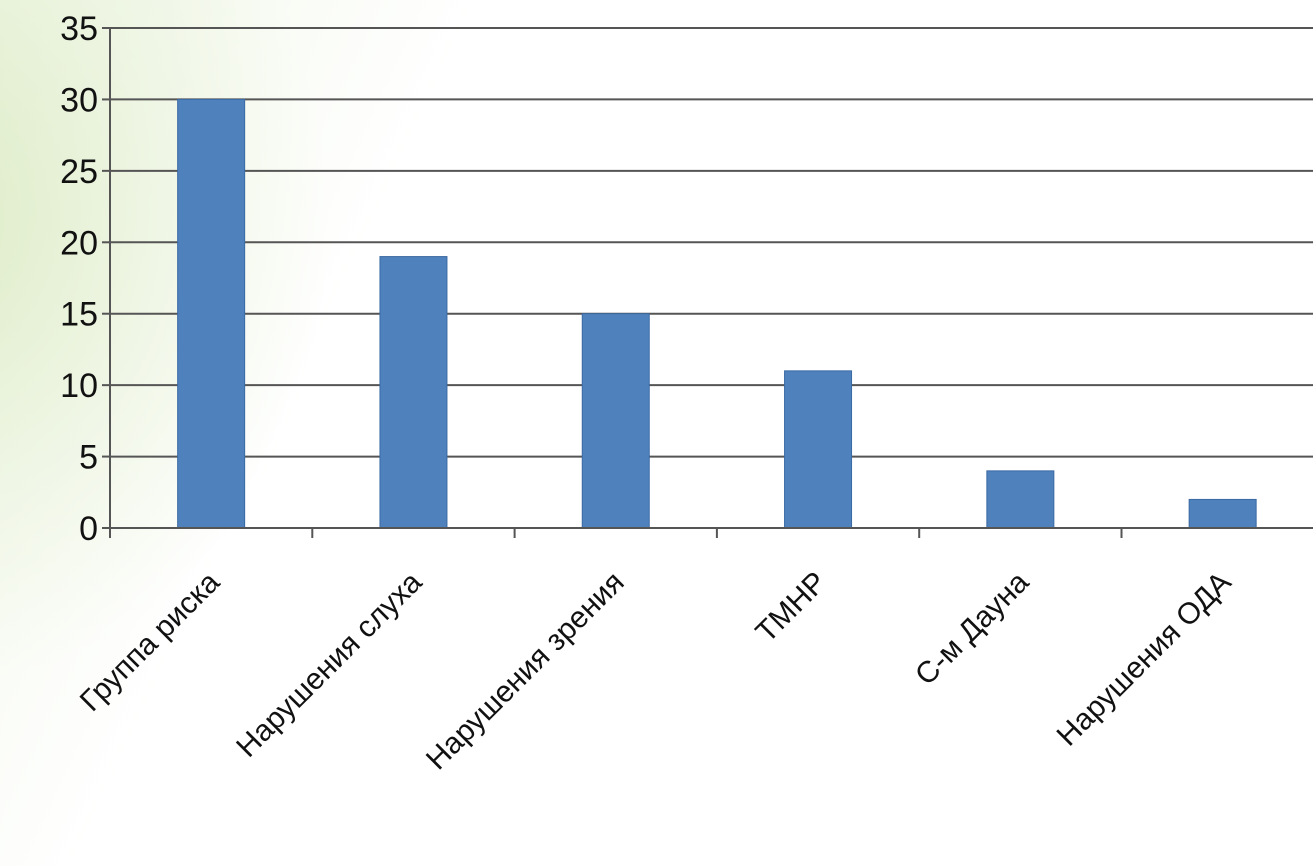  What do you see at coordinates (150, 641) in the screenshot?
I see `x-category-label: Группа риска` at bounding box center [150, 641].